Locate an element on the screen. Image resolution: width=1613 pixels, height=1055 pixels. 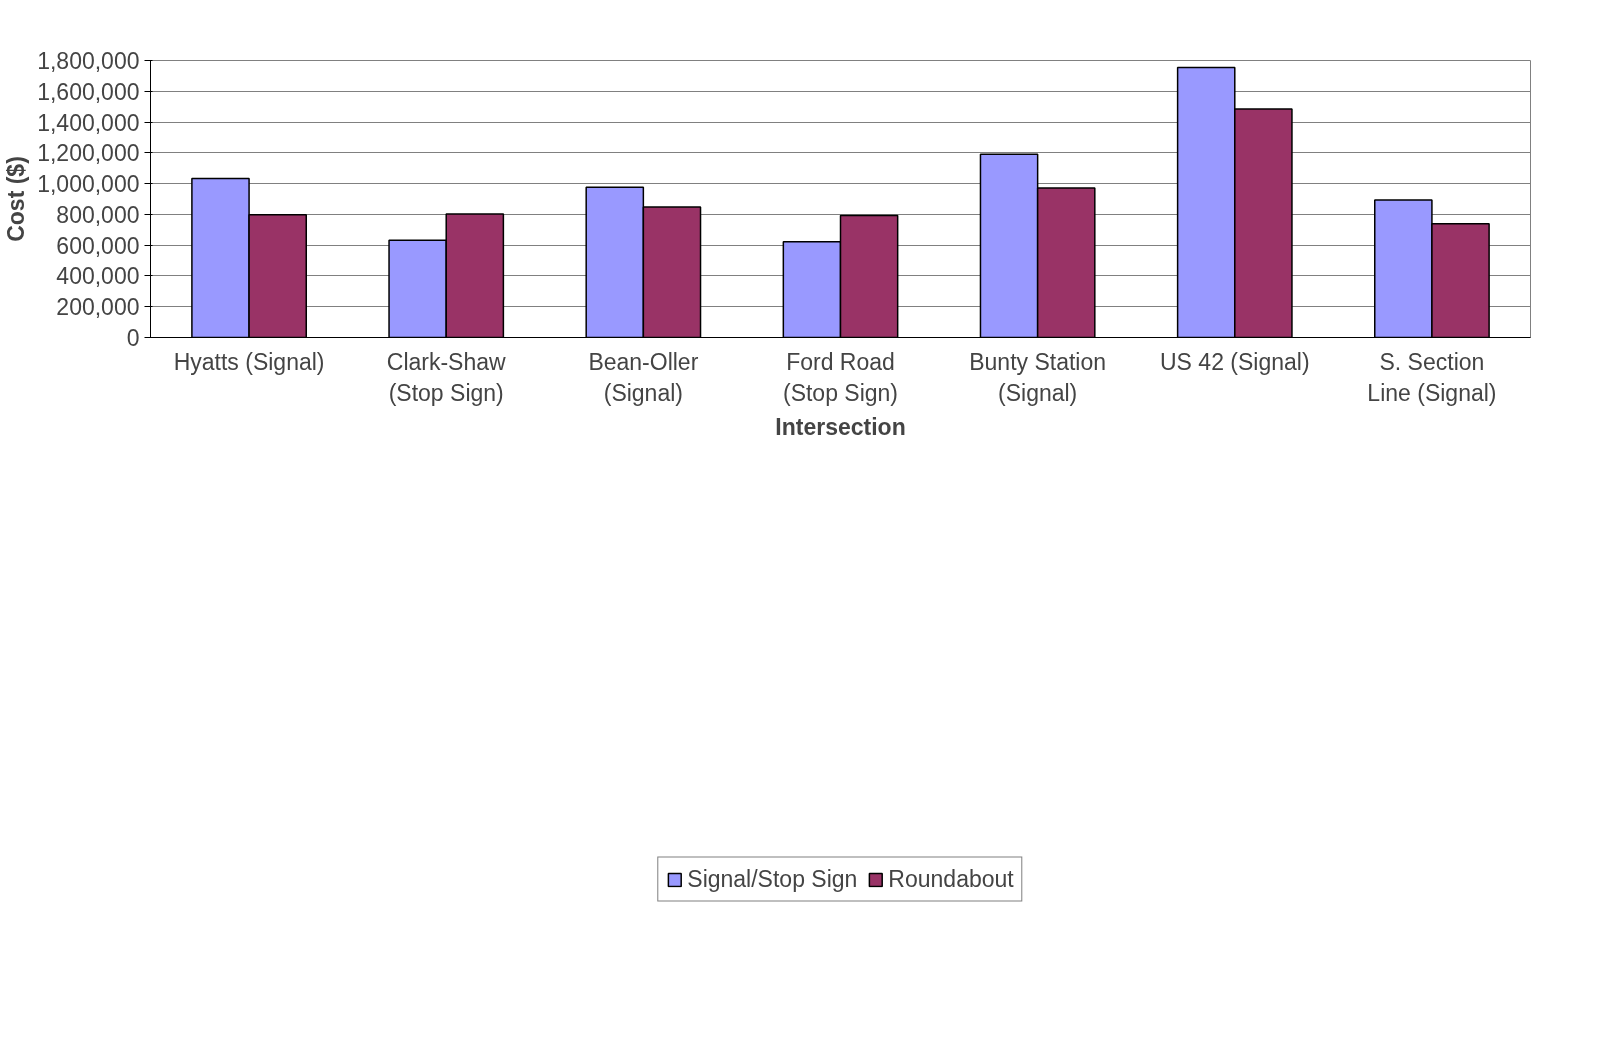
x-axis-title: Intersection is located at coordinates (840, 426).